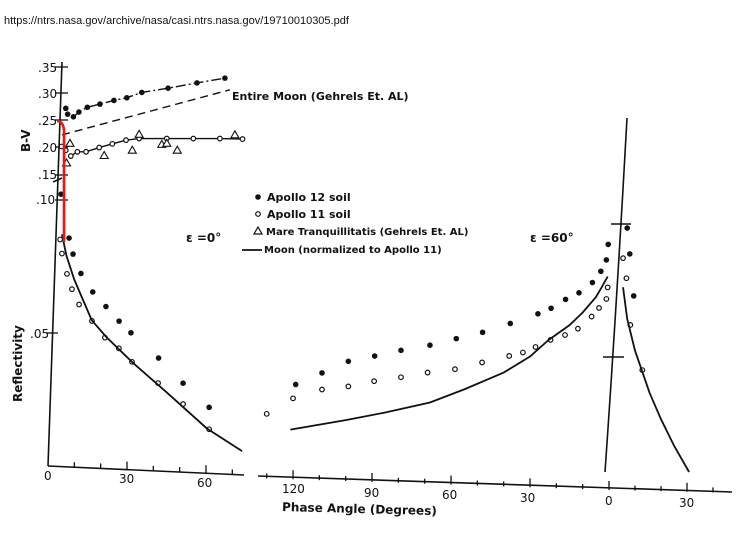 The image size is (736, 559). I want to click on bv-tick-label: .25, so click(47, 121).